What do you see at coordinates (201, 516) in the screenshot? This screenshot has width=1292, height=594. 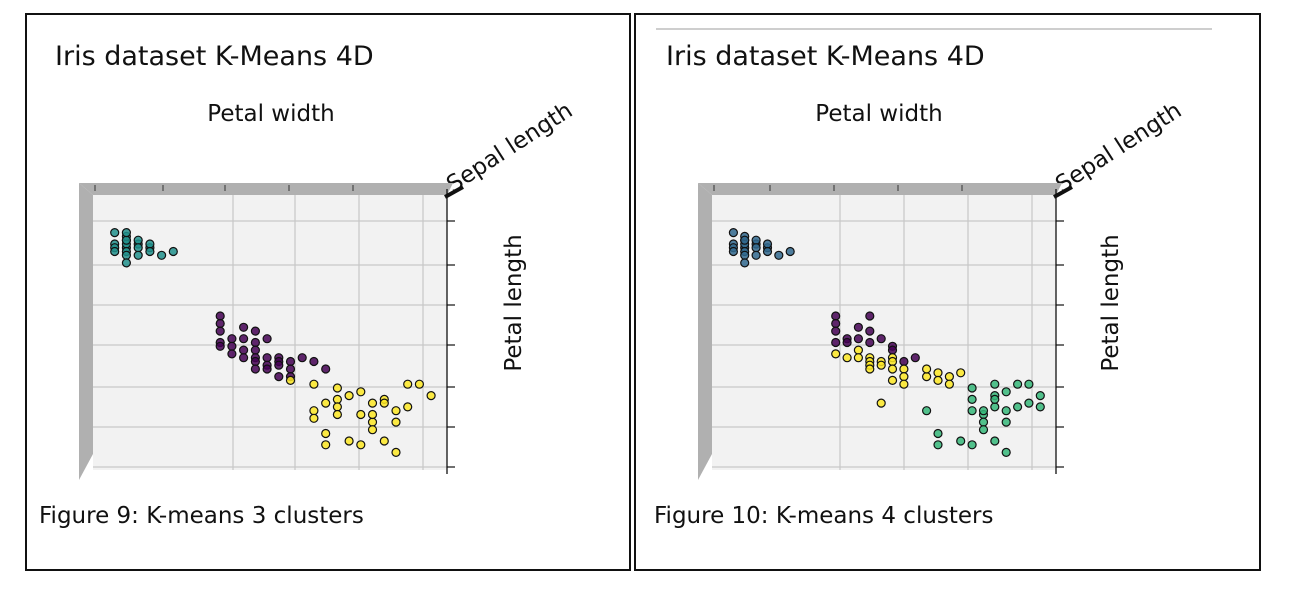 I see `figure-caption: Figure 9: K-means 3 clusters` at bounding box center [201, 516].